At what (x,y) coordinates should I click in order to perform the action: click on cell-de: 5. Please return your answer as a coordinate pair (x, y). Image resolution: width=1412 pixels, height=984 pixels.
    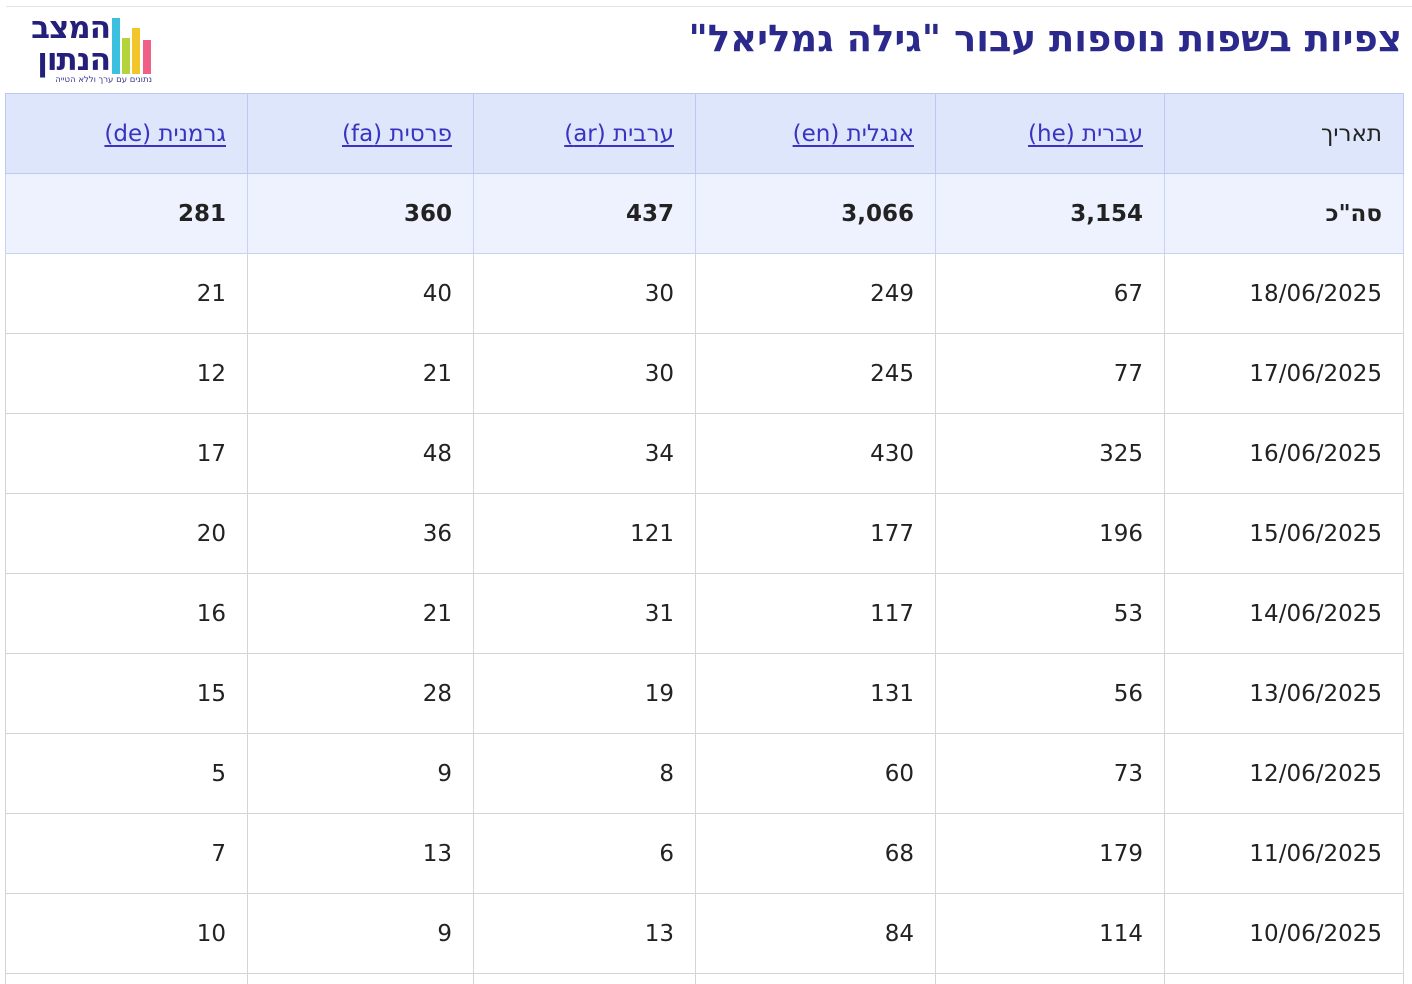
    Looking at the image, I should click on (126, 773).